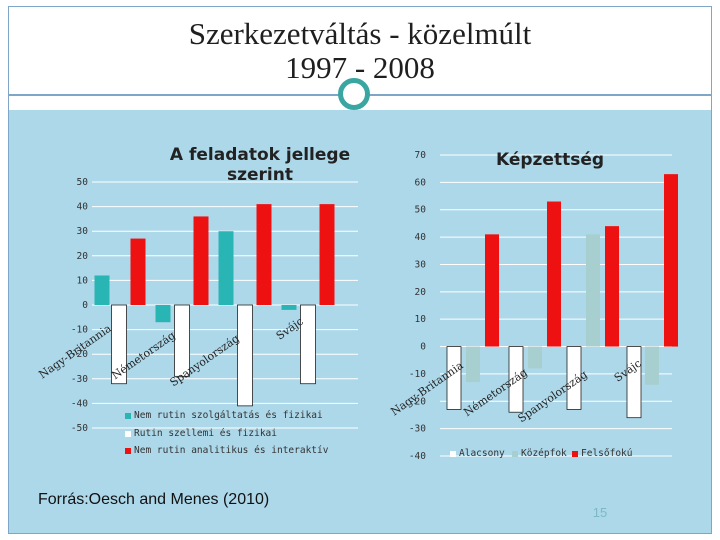 This screenshot has width=720, height=540. I want to click on left-legend-item-2: Rutin szellemi és fizikai, so click(201, 433).